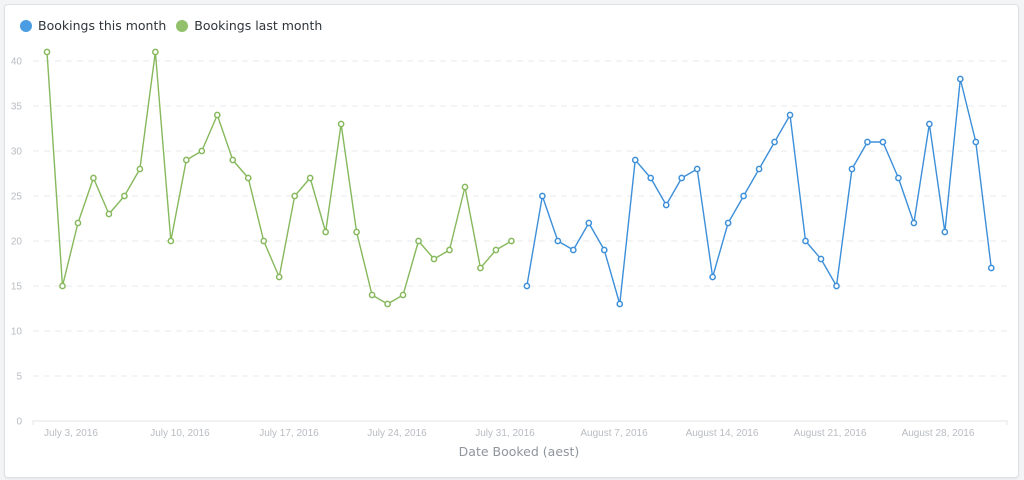  What do you see at coordinates (520, 422) in the screenshot?
I see `x-axis-line` at bounding box center [520, 422].